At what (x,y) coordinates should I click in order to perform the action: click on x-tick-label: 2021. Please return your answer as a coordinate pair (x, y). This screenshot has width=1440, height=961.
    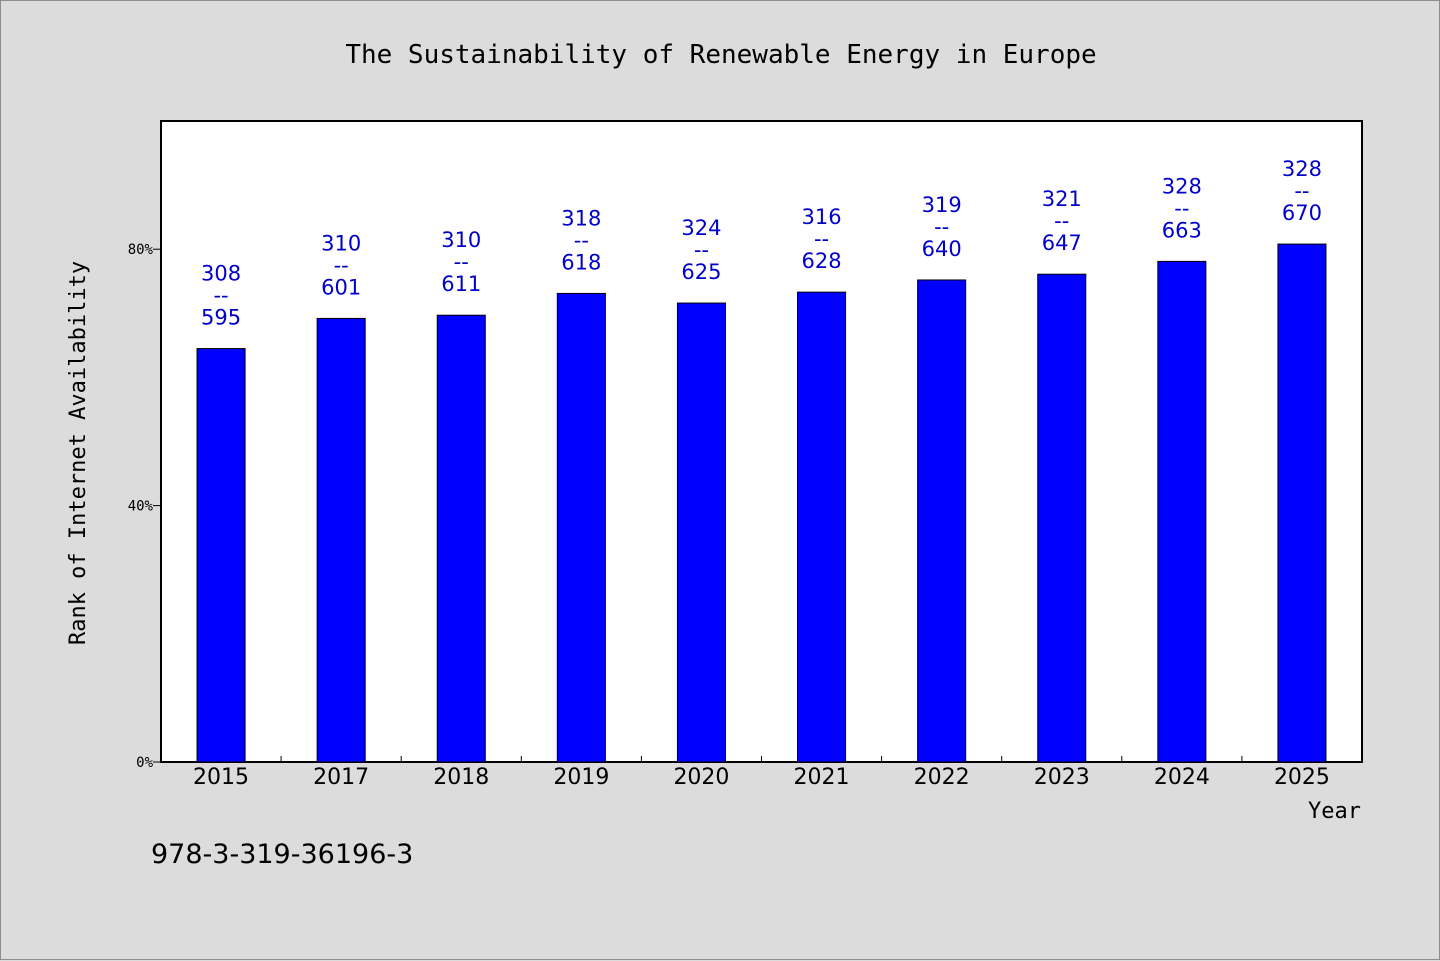
    Looking at the image, I should click on (822, 777).